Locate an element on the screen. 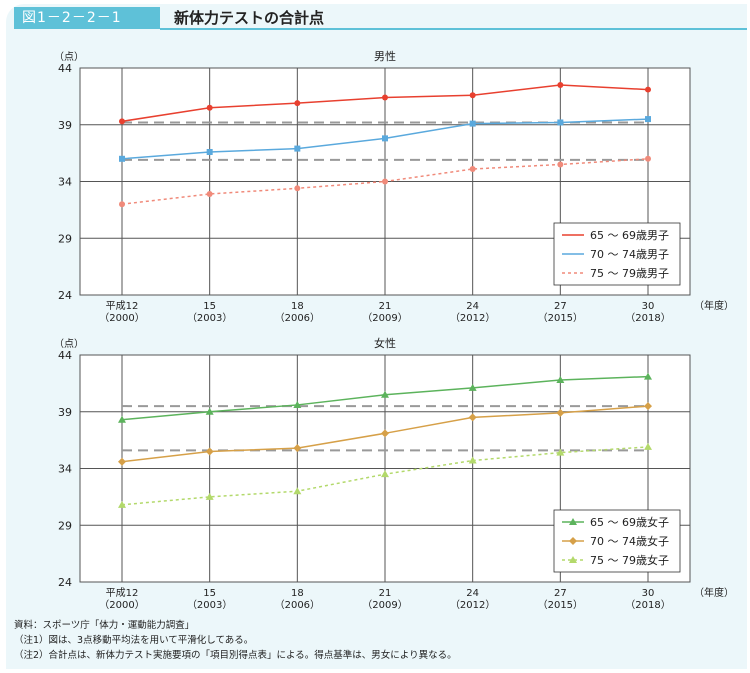 This screenshot has width=750, height=673. chart-1-x-tick-label: 27 is located at coordinates (560, 306).